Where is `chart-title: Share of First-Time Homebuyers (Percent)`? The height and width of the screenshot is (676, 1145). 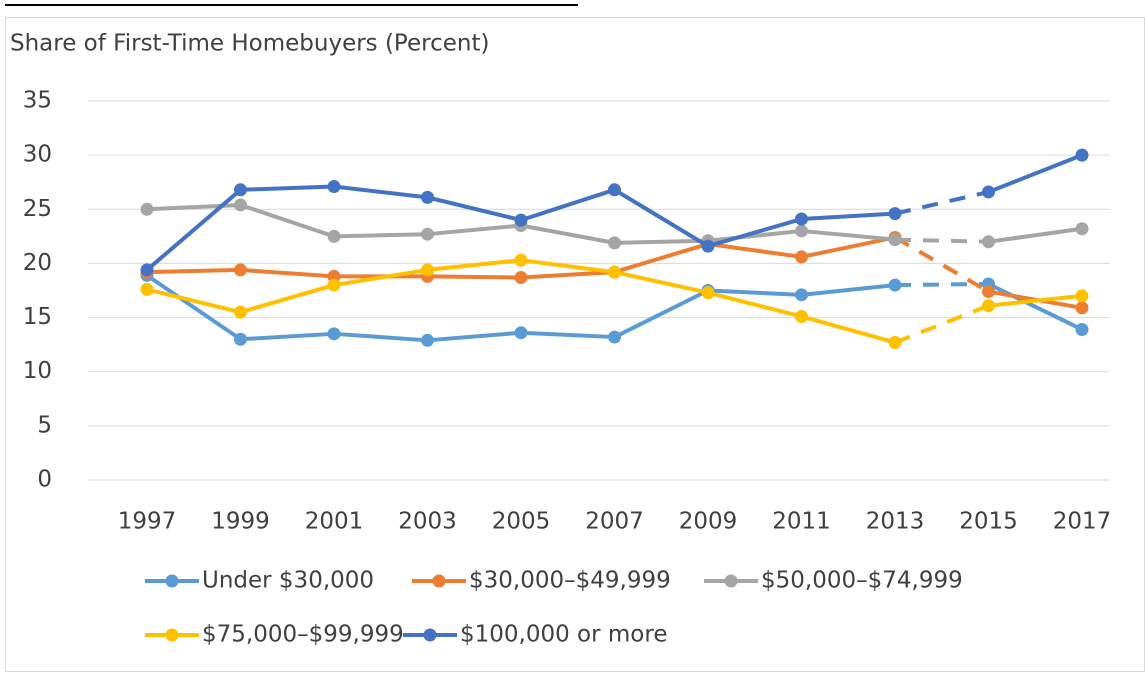 chart-title: Share of First-Time Homebuyers (Percent) is located at coordinates (249, 44).